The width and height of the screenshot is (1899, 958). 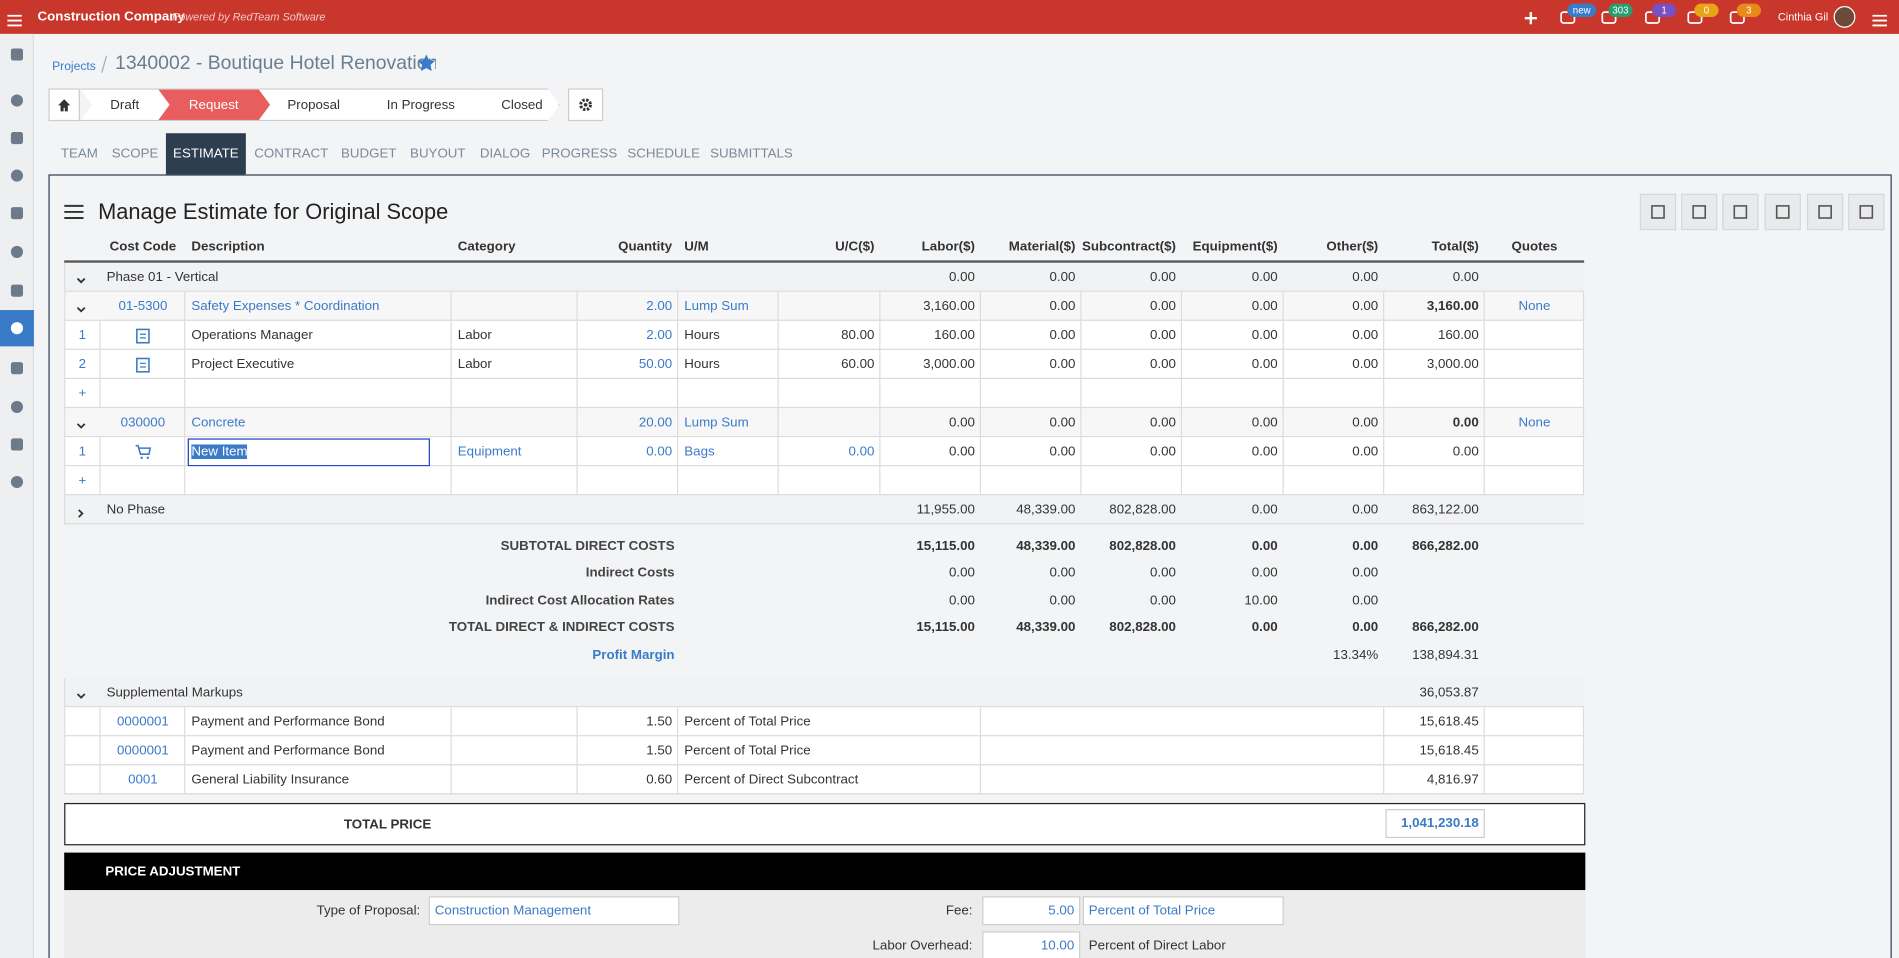 What do you see at coordinates (945, 546) in the screenshot?
I see `summary-amount: 15,115.00` at bounding box center [945, 546].